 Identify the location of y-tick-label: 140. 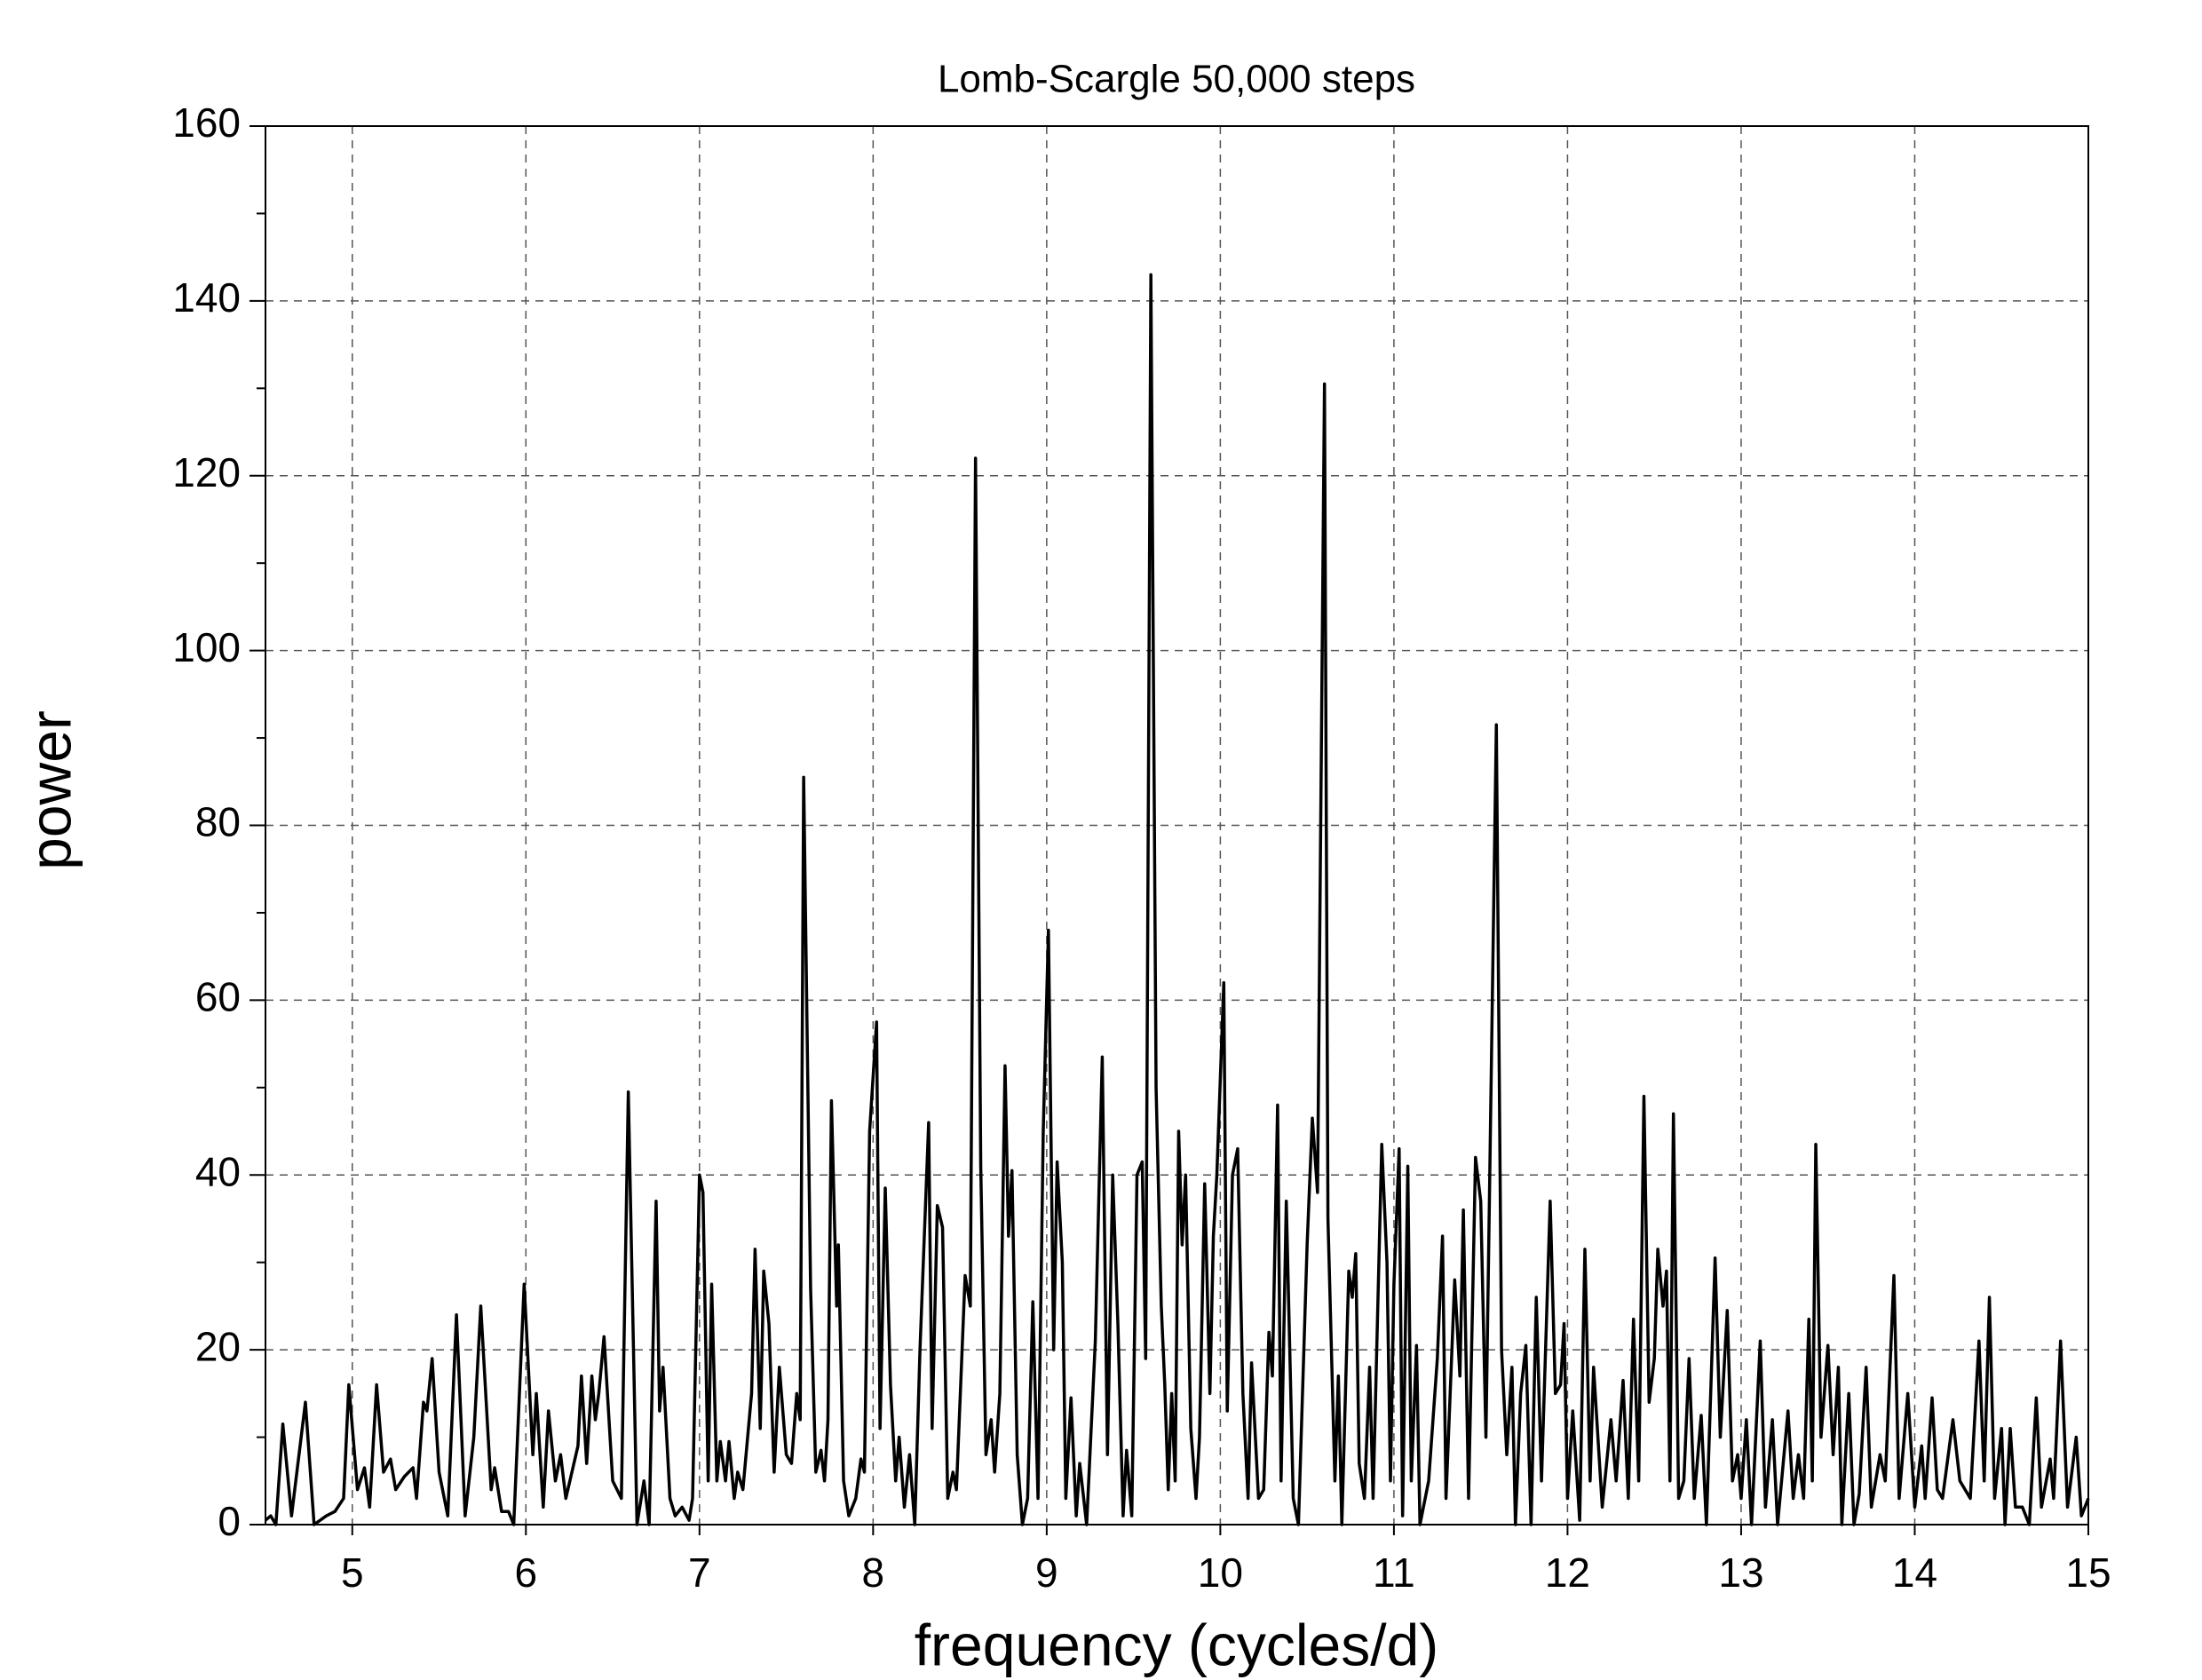
(206, 297).